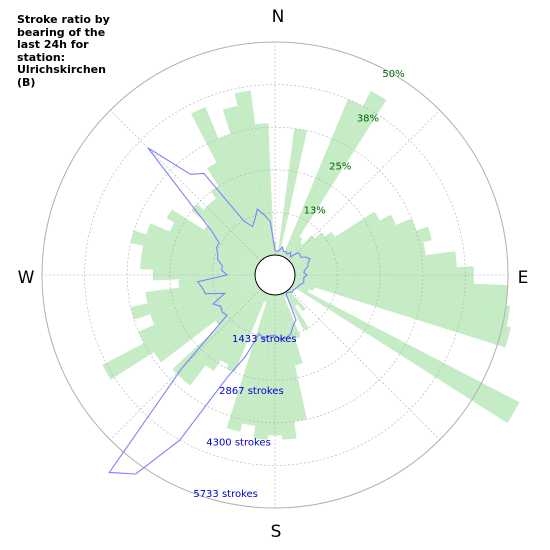 The height and width of the screenshot is (550, 550). What do you see at coordinates (393, 74) in the screenshot?
I see `ratio-tick-label: 50%` at bounding box center [393, 74].